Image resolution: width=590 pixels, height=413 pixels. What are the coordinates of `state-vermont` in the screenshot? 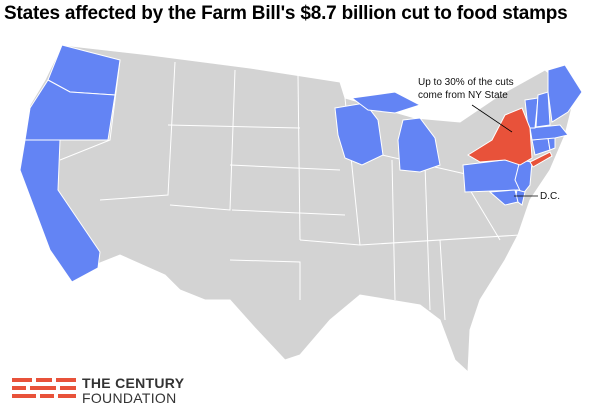 It's located at (531, 113).